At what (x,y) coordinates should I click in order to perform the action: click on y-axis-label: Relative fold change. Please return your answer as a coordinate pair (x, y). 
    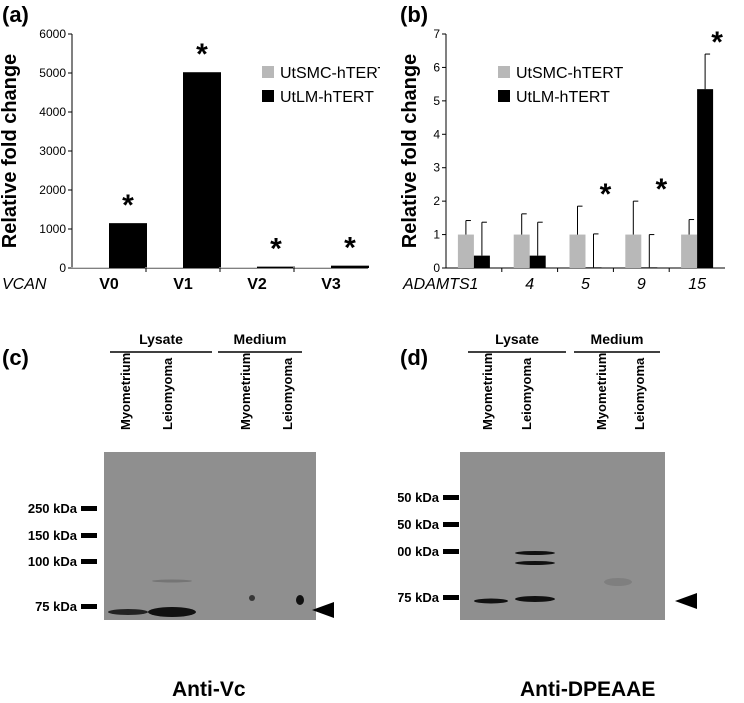
    Looking at the image, I should click on (410, 151).